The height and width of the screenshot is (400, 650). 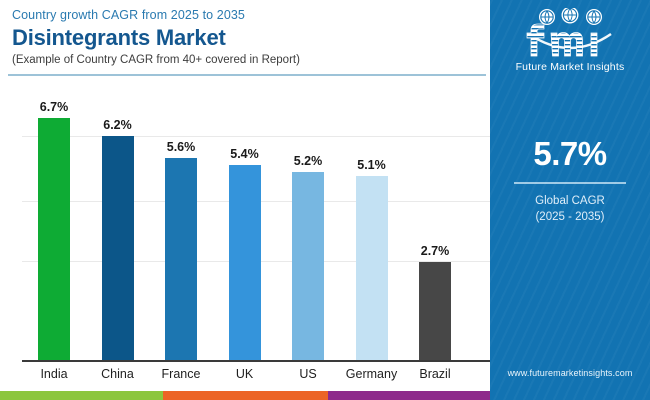 What do you see at coordinates (244, 262) in the screenshot?
I see `bar-uk` at bounding box center [244, 262].